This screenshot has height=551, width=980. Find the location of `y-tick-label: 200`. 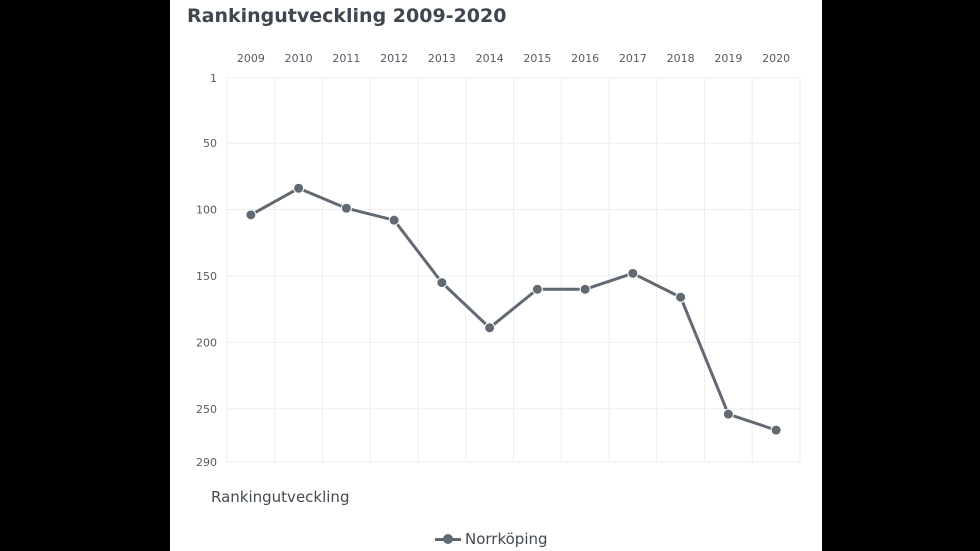

y-tick-label: 200 is located at coordinates (206, 342).